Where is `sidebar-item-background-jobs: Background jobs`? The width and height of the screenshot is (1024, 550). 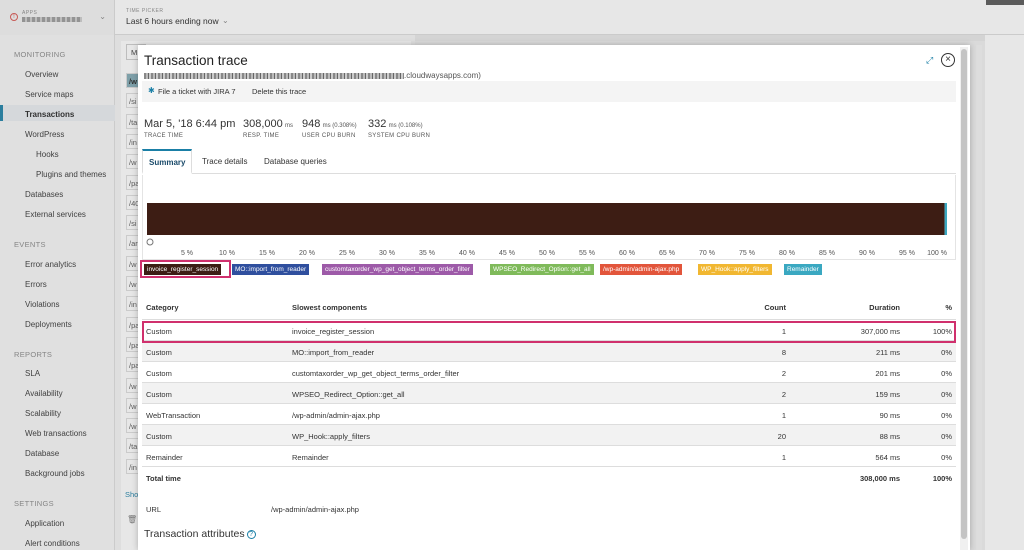
sidebar-item-background-jobs: Background jobs is located at coordinates (55, 473).